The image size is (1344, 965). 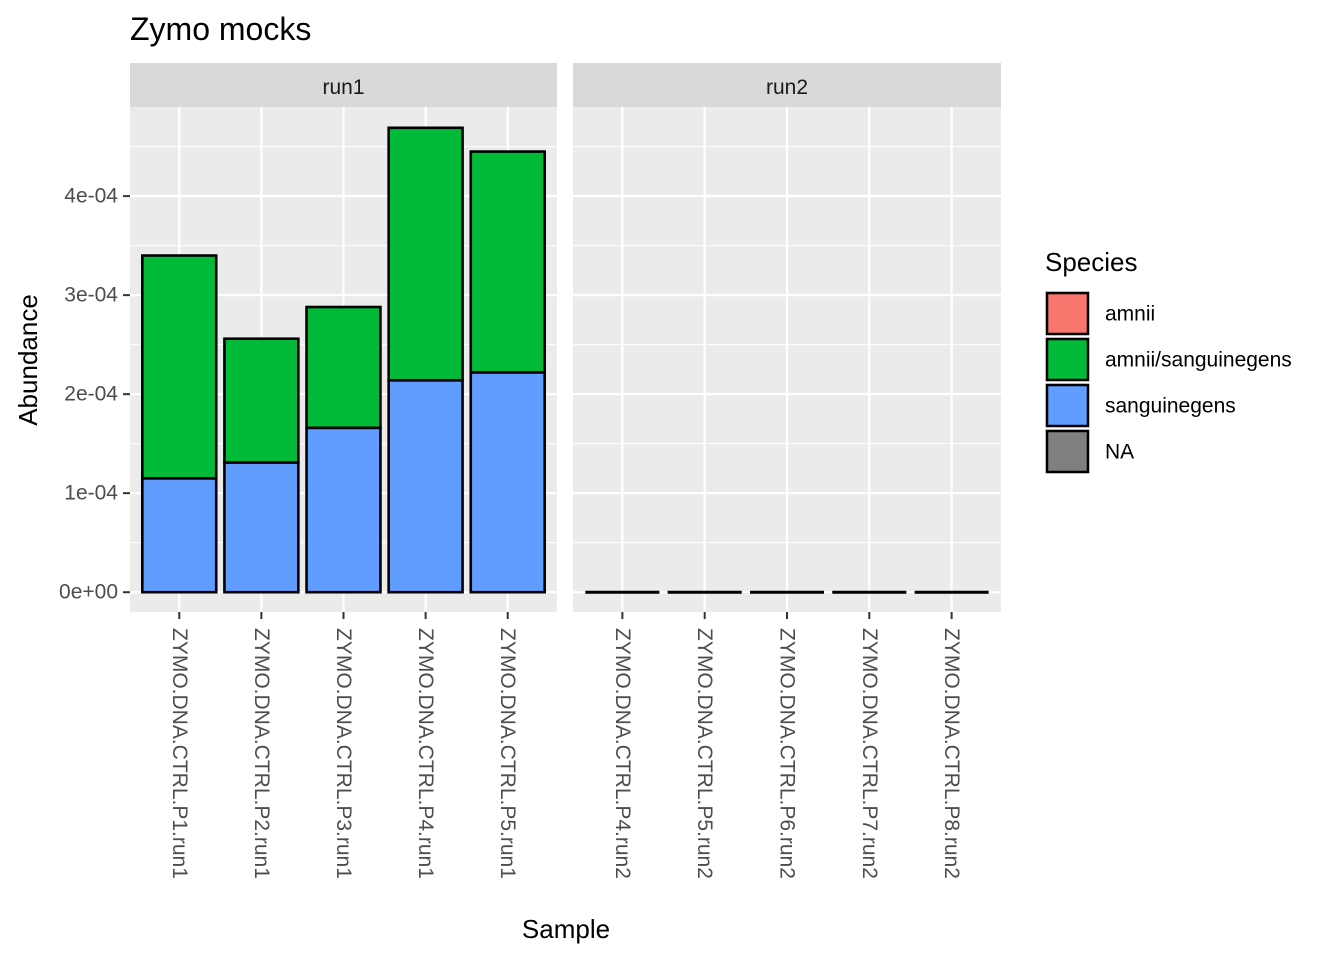 What do you see at coordinates (343, 87) in the screenshot?
I see `facet-strip-label: run1` at bounding box center [343, 87].